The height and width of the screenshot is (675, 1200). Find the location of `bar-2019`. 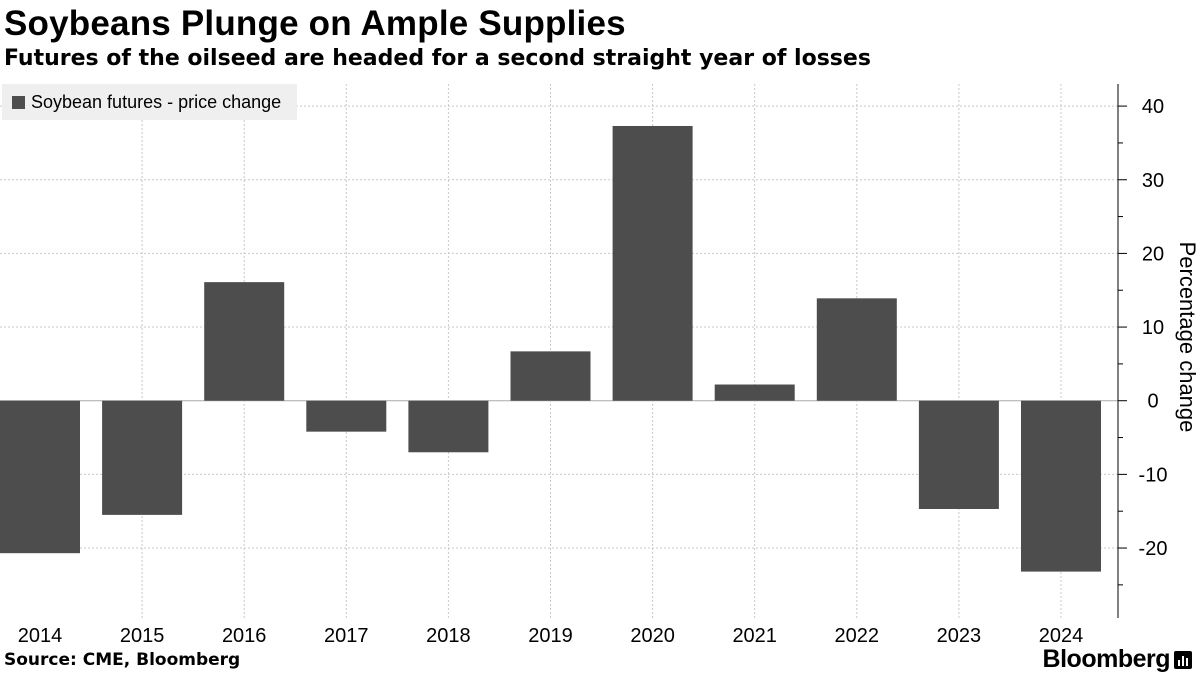

bar-2019 is located at coordinates (550, 376).